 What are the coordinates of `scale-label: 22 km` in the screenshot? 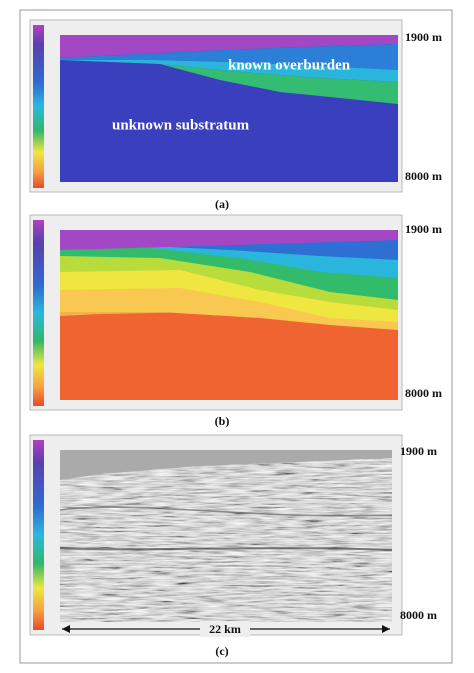 It's located at (225, 629).